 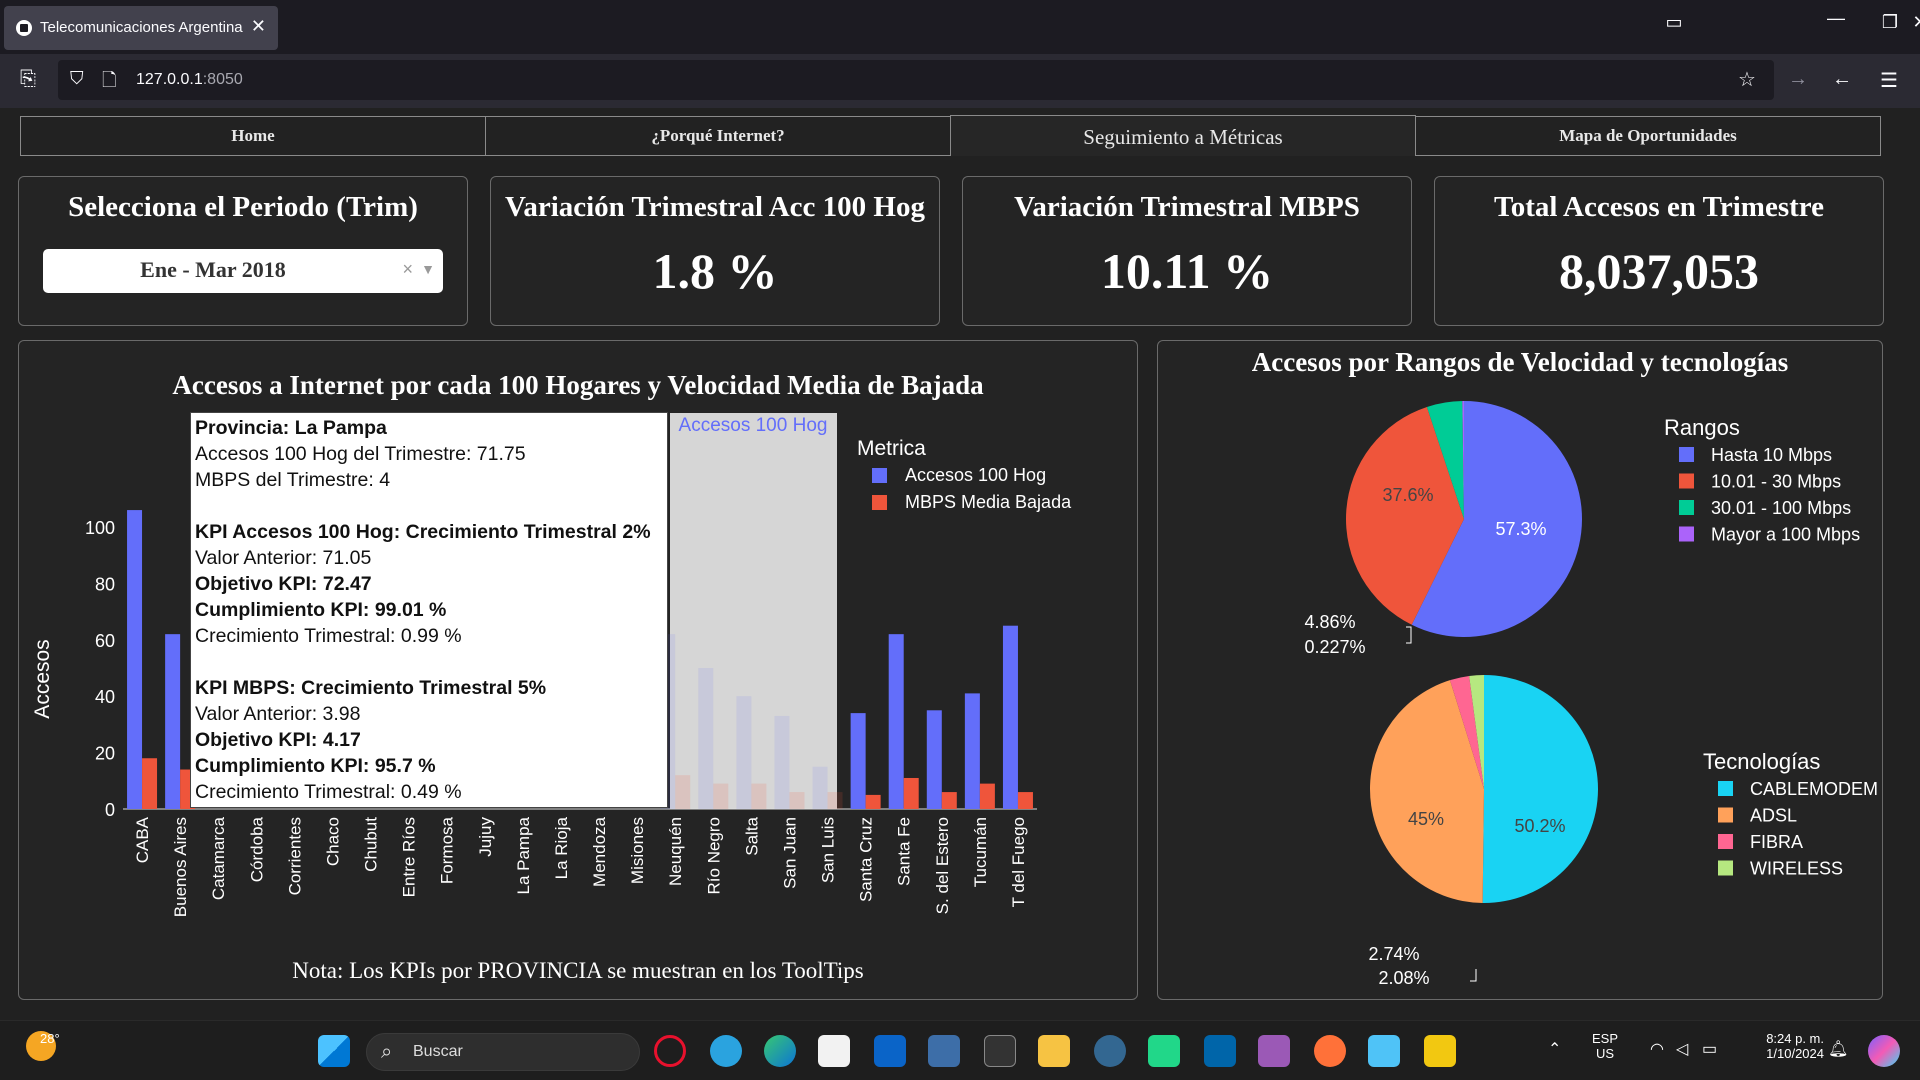 I want to click on rangos-legend-label-3: Mayor a 100 Mbps, so click(x=1785, y=535).